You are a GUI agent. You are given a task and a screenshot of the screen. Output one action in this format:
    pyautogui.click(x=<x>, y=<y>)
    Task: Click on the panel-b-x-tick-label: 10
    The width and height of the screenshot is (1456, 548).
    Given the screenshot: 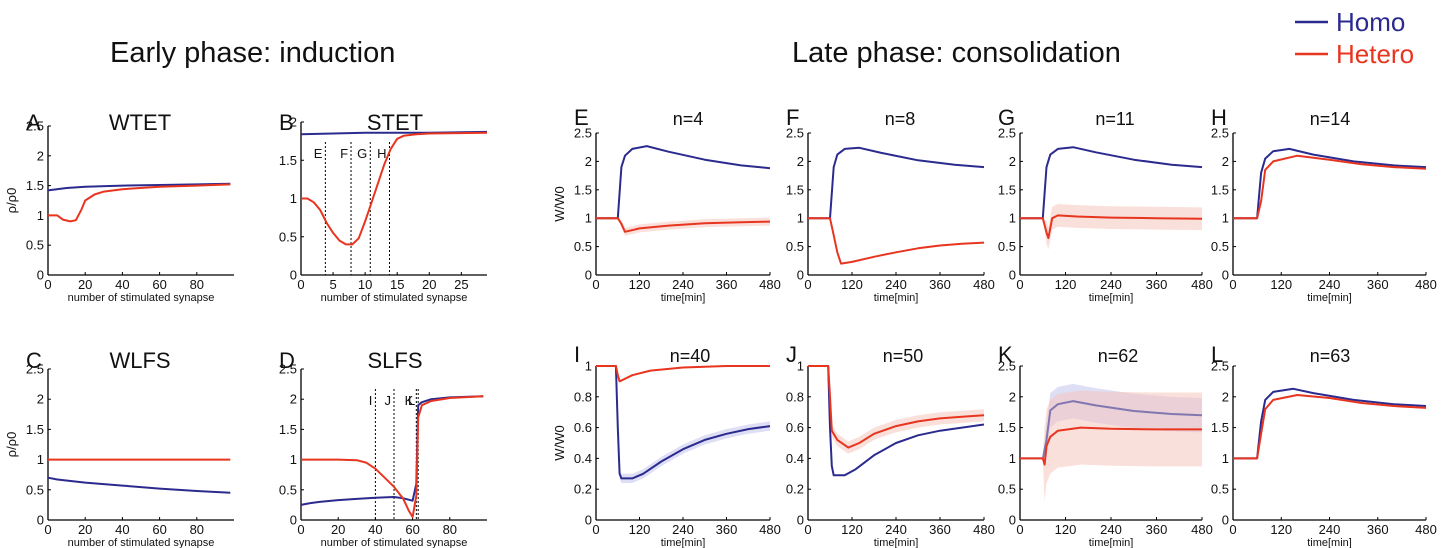 What is the action you would take?
    pyautogui.click(x=365, y=284)
    